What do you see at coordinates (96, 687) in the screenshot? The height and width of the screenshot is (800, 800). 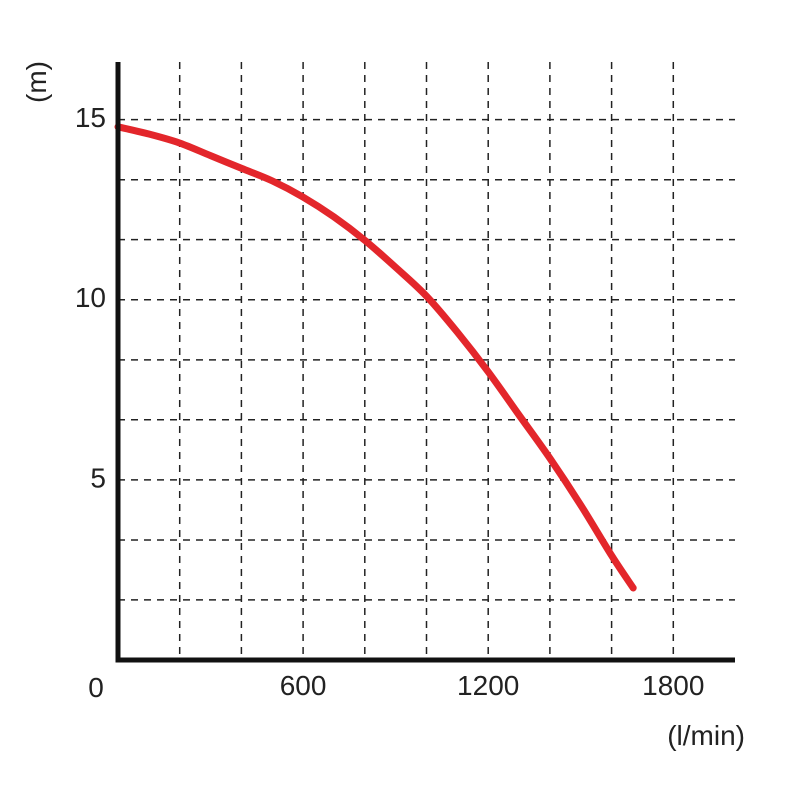 I see `origin-label: 0` at bounding box center [96, 687].